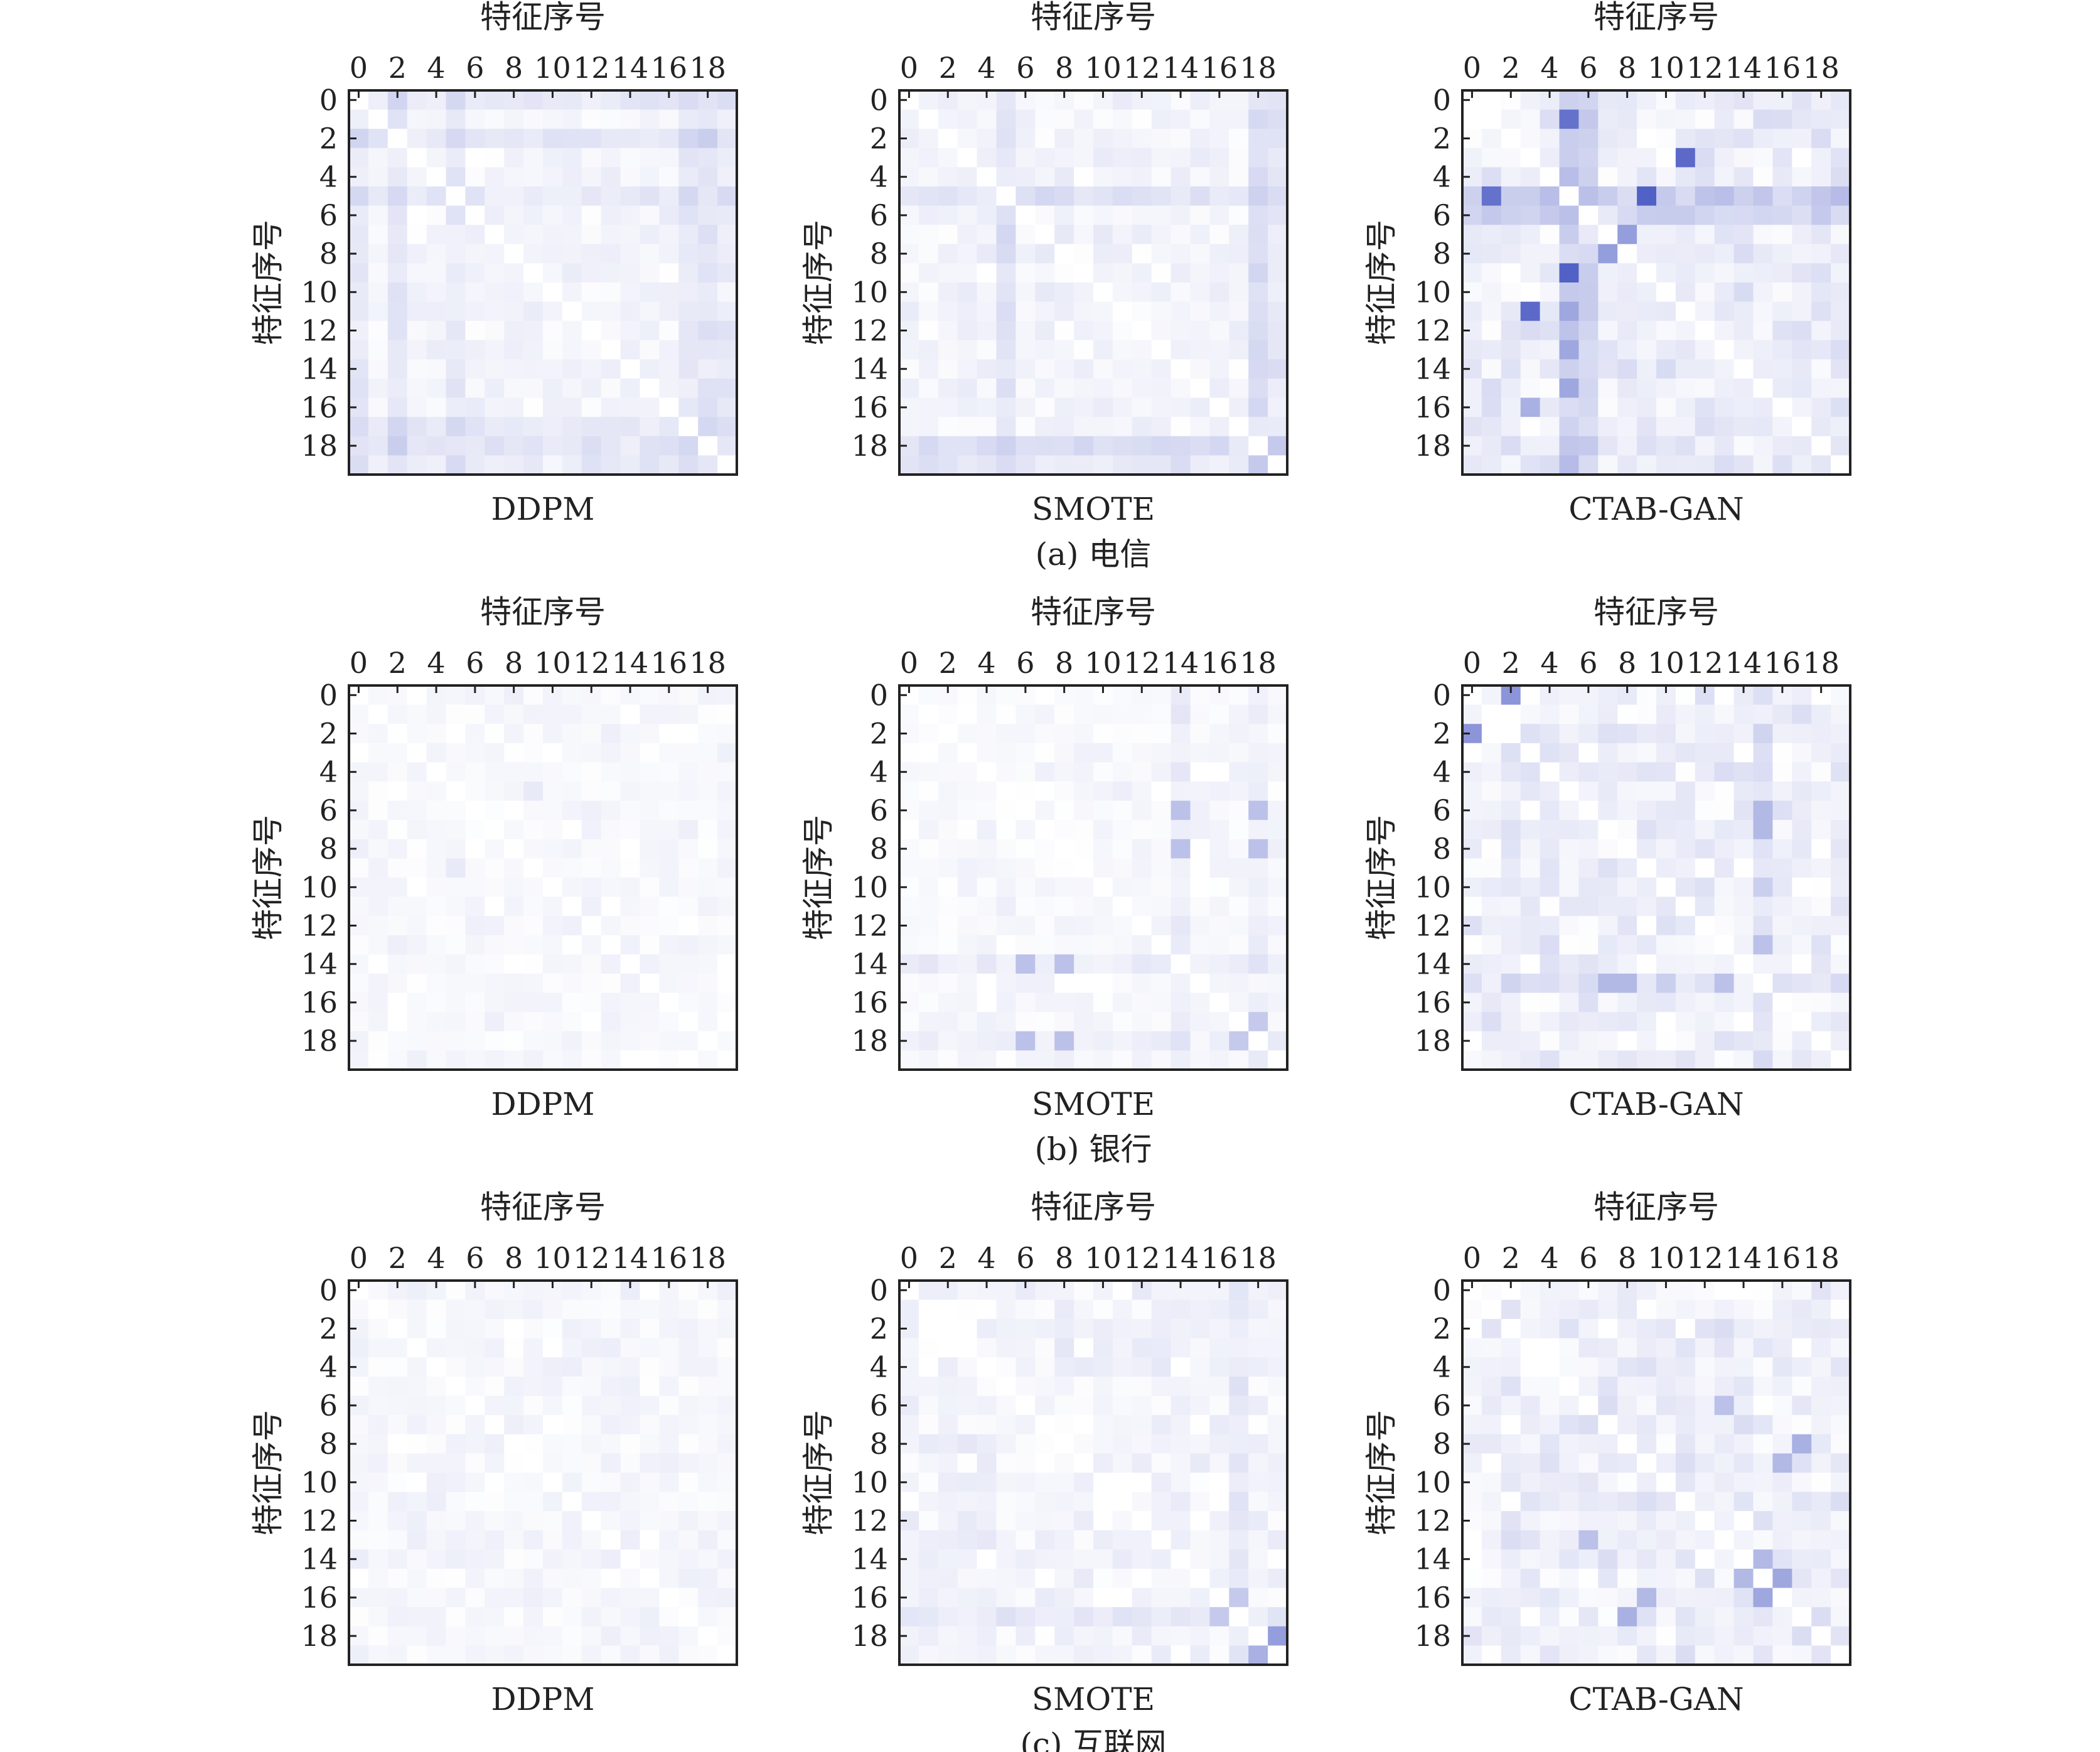  What do you see at coordinates (1782, 663) in the screenshot?
I see `x-tick-label: 16` at bounding box center [1782, 663].